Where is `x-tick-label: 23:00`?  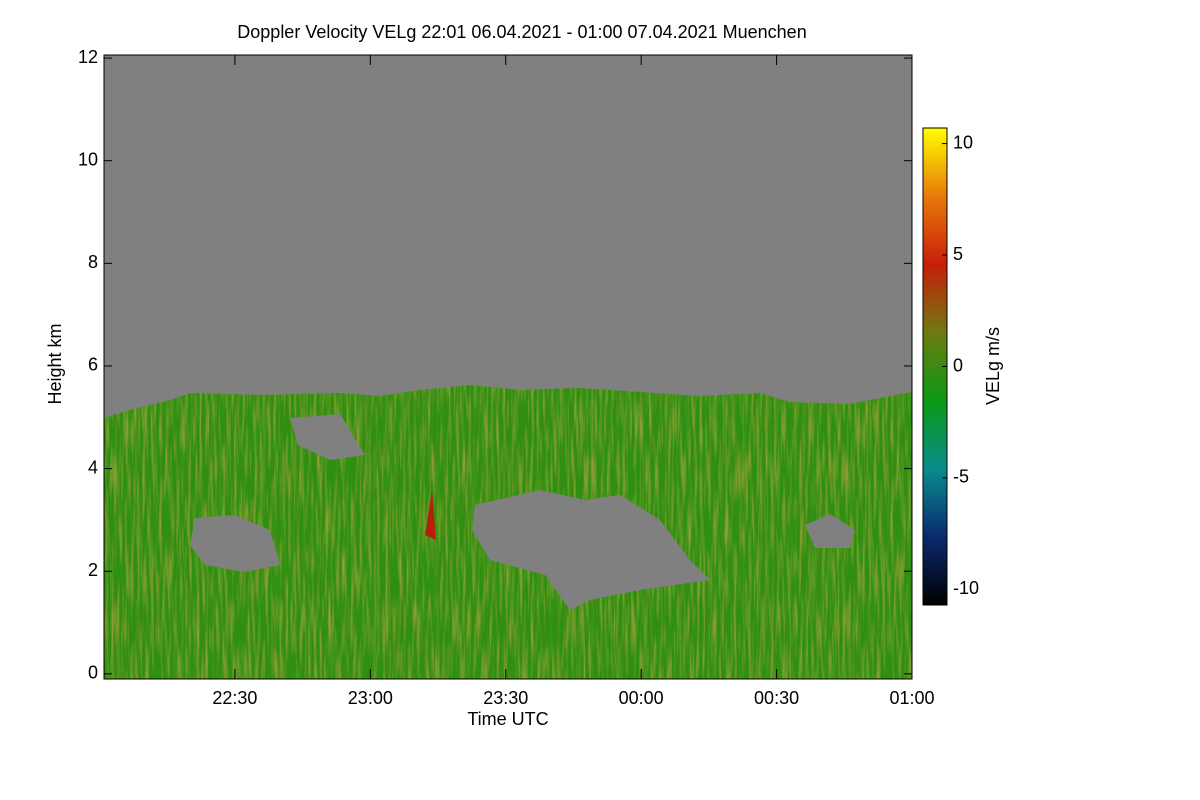
x-tick-label: 23:00 is located at coordinates (370, 698).